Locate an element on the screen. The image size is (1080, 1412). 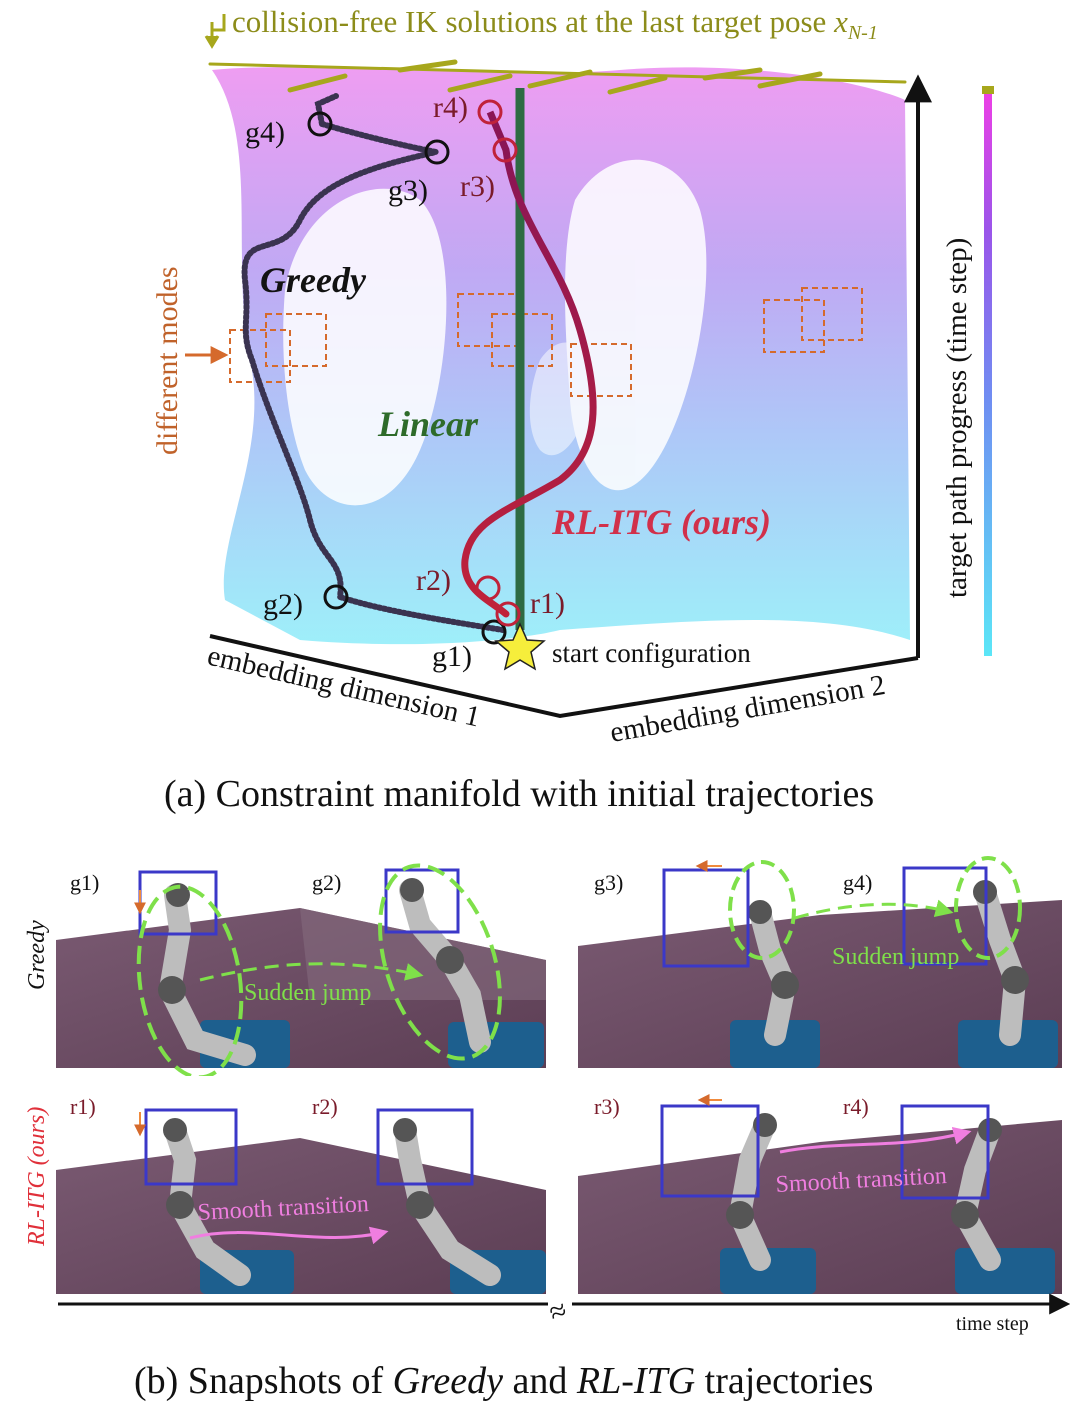
start-star-icon is located at coordinates (520, 646).